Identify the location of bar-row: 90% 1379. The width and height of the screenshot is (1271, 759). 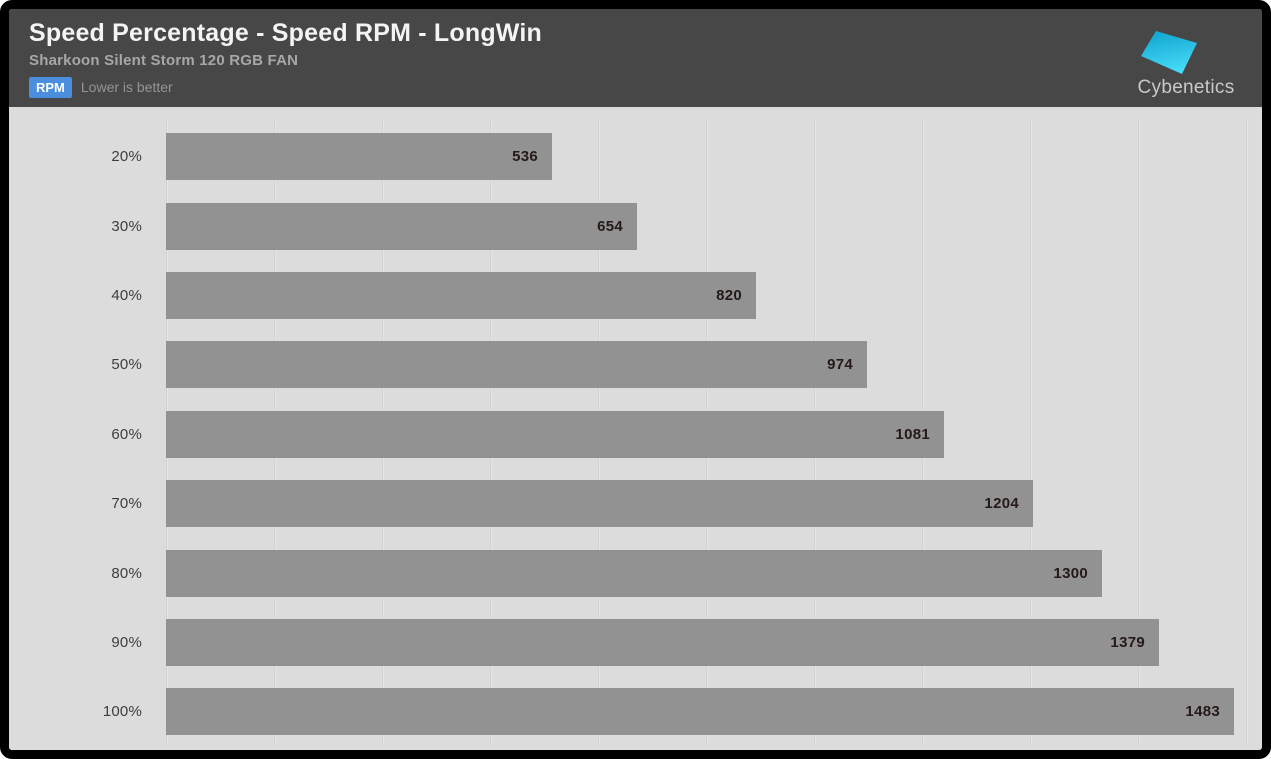
(635, 642).